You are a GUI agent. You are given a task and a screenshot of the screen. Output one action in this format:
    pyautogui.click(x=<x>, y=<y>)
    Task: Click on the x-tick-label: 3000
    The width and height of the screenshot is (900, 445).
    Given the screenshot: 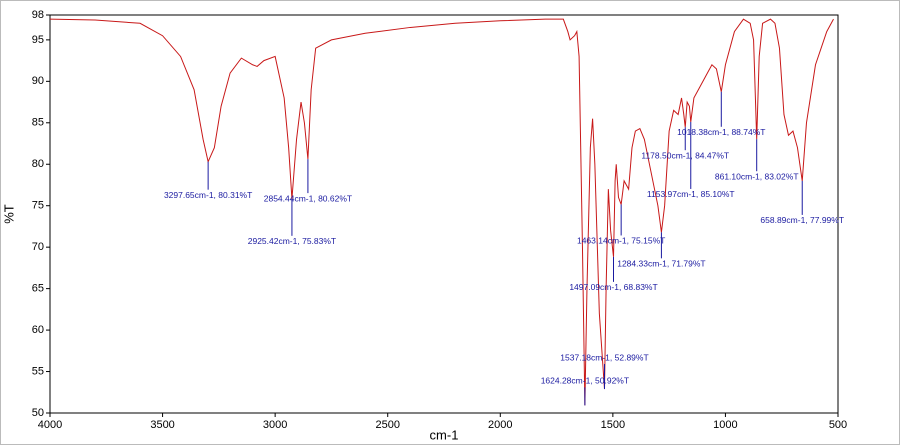 What is the action you would take?
    pyautogui.click(x=275, y=425)
    